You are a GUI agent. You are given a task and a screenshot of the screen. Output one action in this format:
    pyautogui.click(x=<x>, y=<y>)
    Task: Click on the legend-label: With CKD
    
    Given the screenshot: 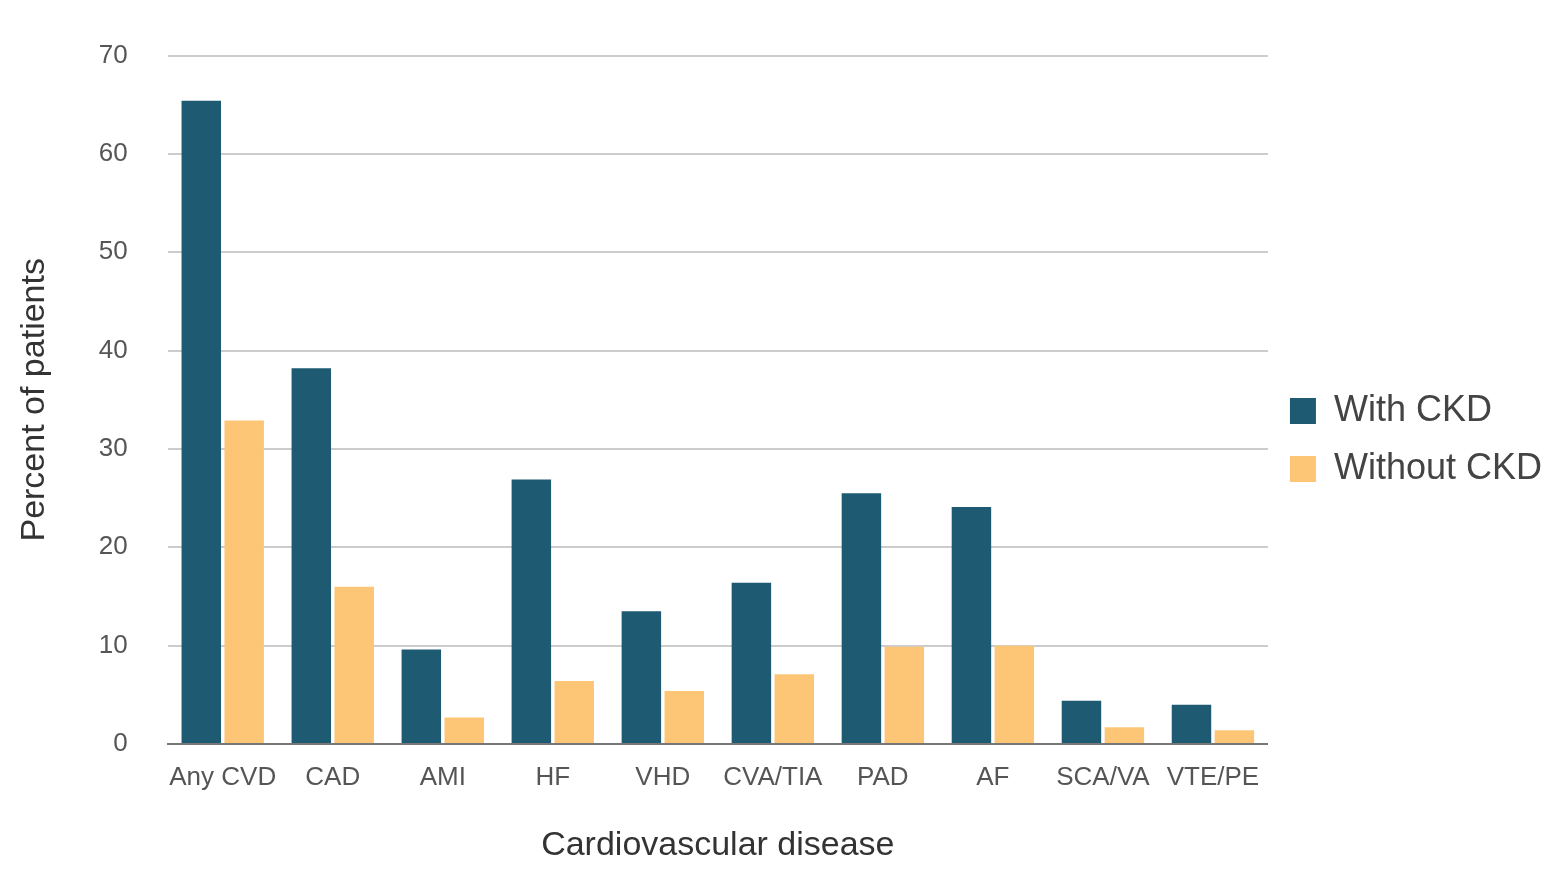 What is the action you would take?
    pyautogui.click(x=1412, y=408)
    